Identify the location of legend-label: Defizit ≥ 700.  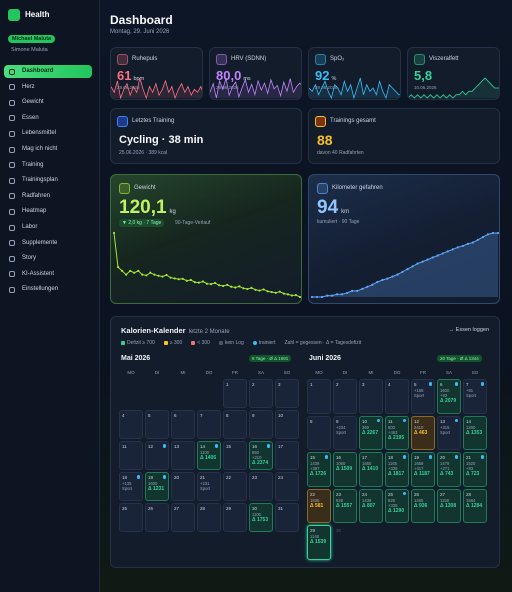
(141, 343).